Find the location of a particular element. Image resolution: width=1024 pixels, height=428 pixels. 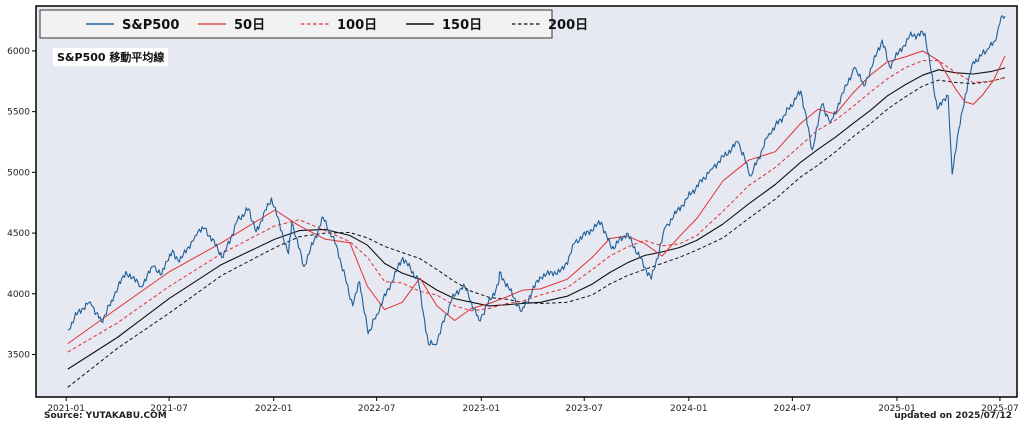

x-tick-label: 2023-01 is located at coordinates (481, 409).